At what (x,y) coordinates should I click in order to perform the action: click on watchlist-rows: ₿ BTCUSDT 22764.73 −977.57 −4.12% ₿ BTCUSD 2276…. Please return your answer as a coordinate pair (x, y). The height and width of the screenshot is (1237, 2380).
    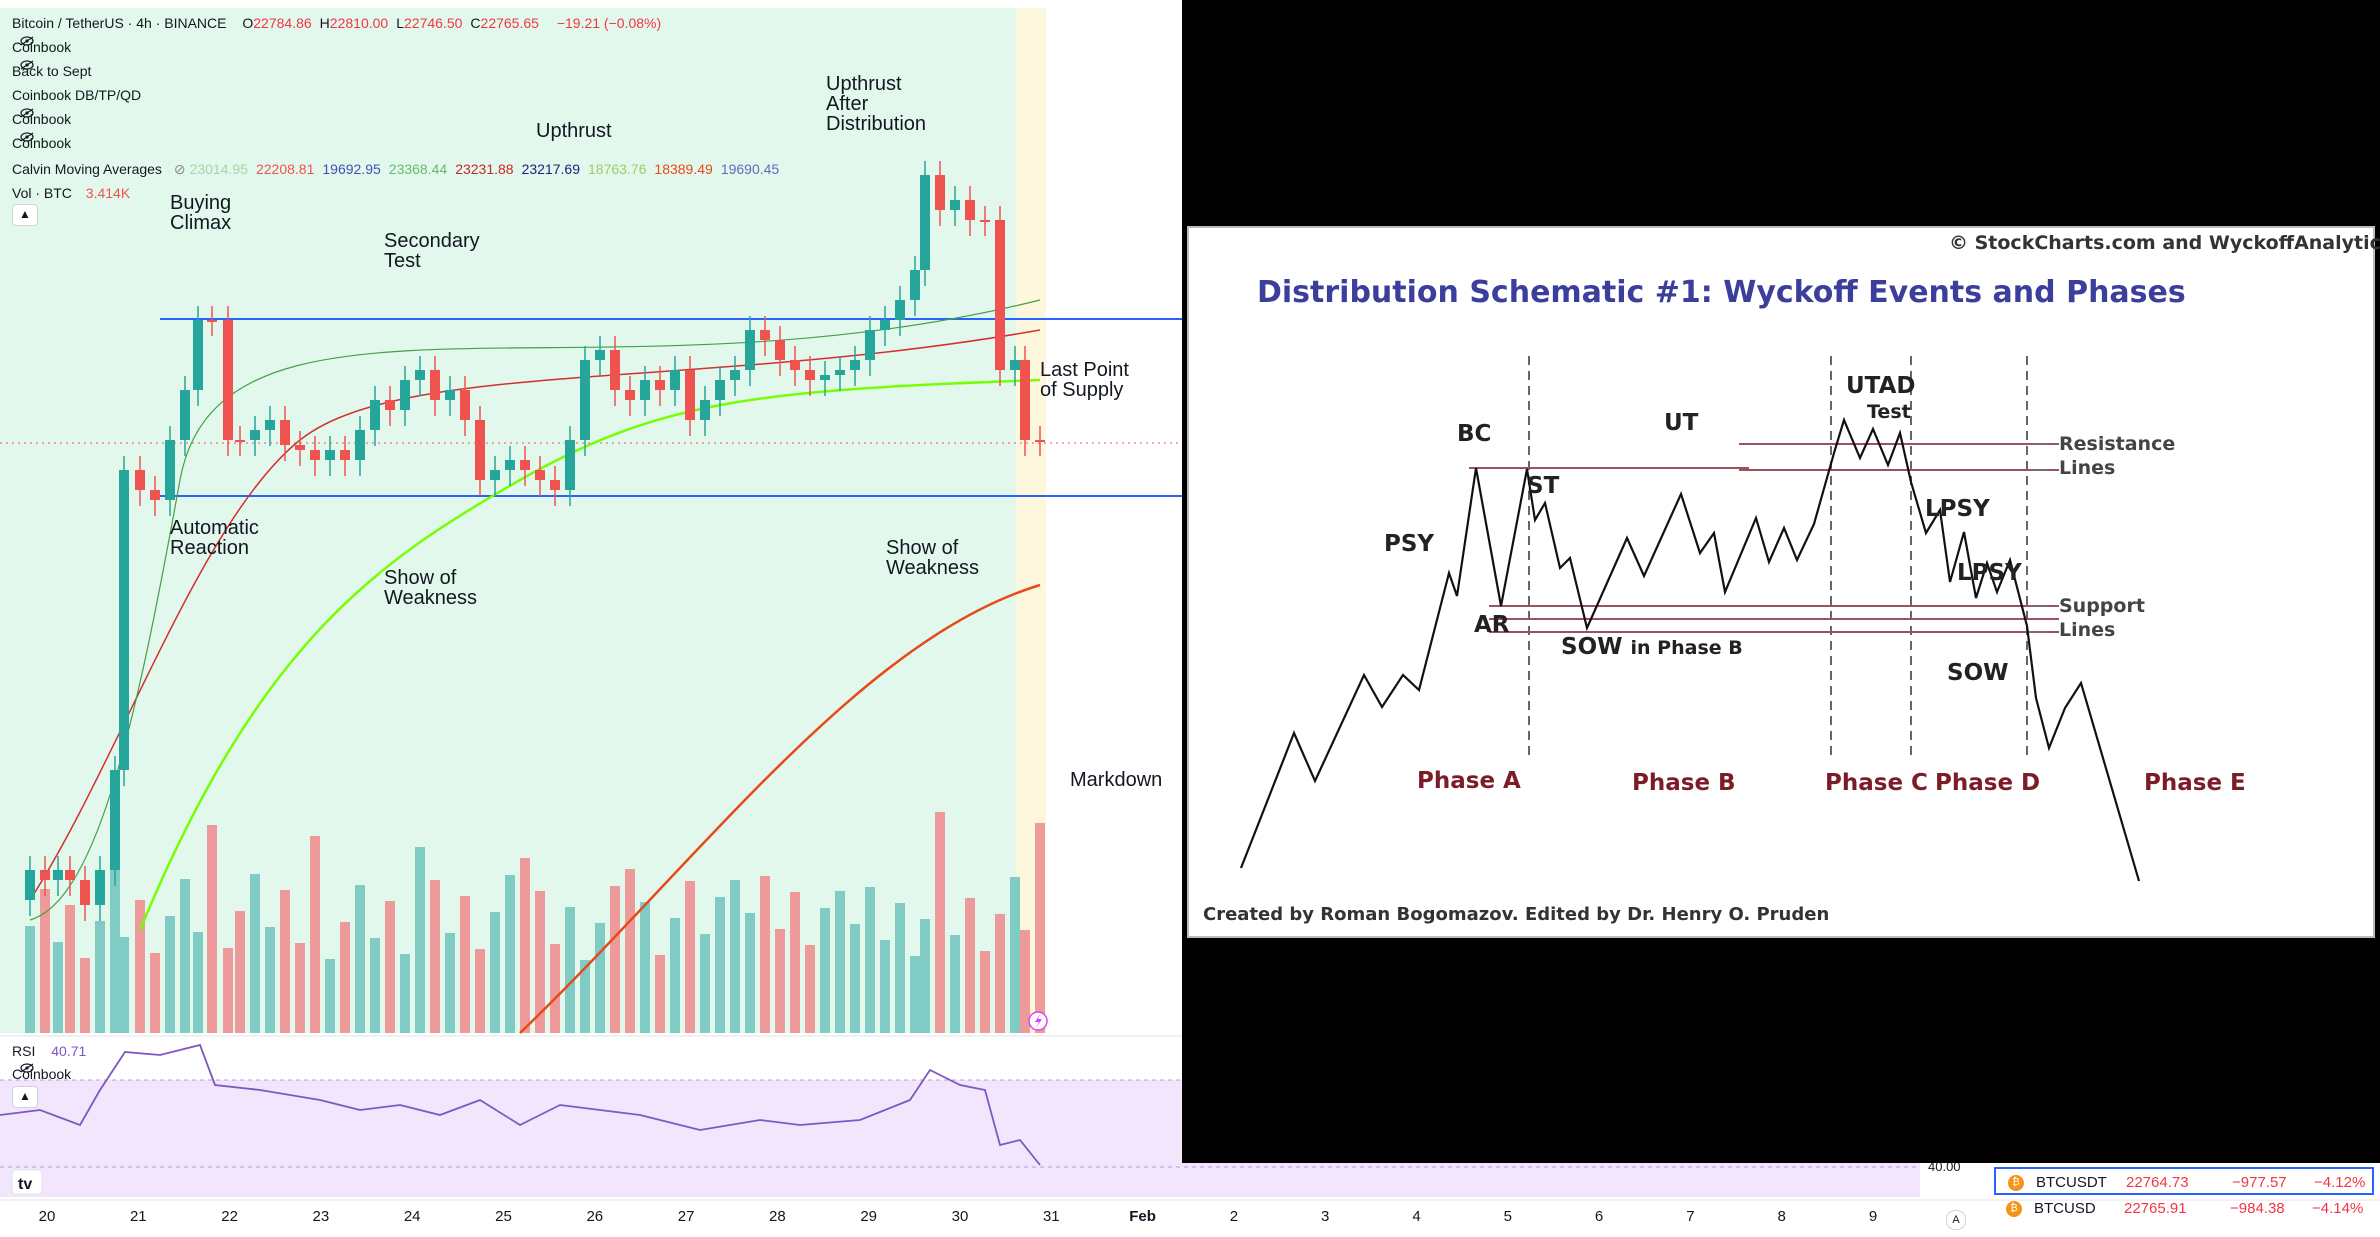
    Looking at the image, I should click on (2184, 1195).